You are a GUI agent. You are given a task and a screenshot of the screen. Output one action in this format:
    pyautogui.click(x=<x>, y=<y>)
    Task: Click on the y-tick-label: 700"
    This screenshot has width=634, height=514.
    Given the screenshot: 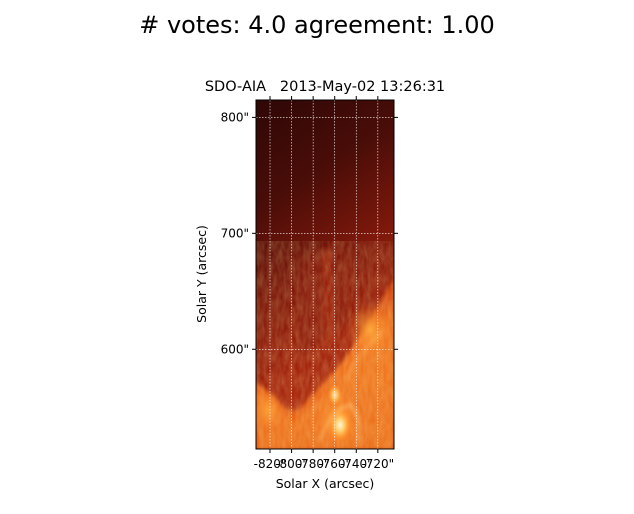 What is the action you would take?
    pyautogui.click(x=235, y=233)
    